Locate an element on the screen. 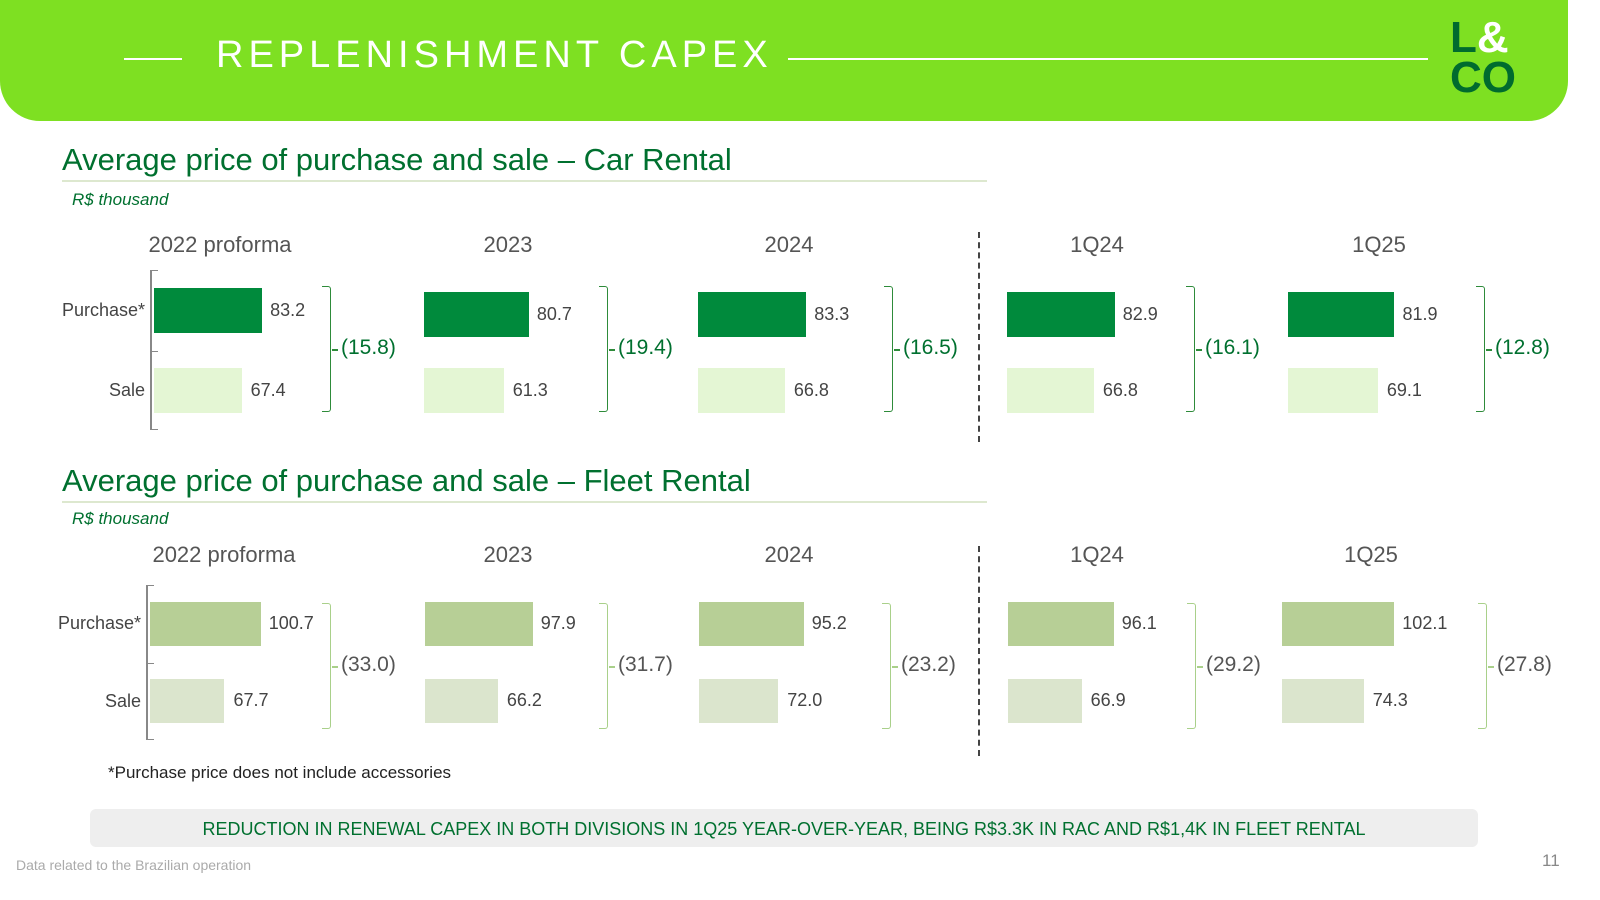 The image size is (1600, 900). data-label-sale: 67.4 is located at coordinates (268, 389).